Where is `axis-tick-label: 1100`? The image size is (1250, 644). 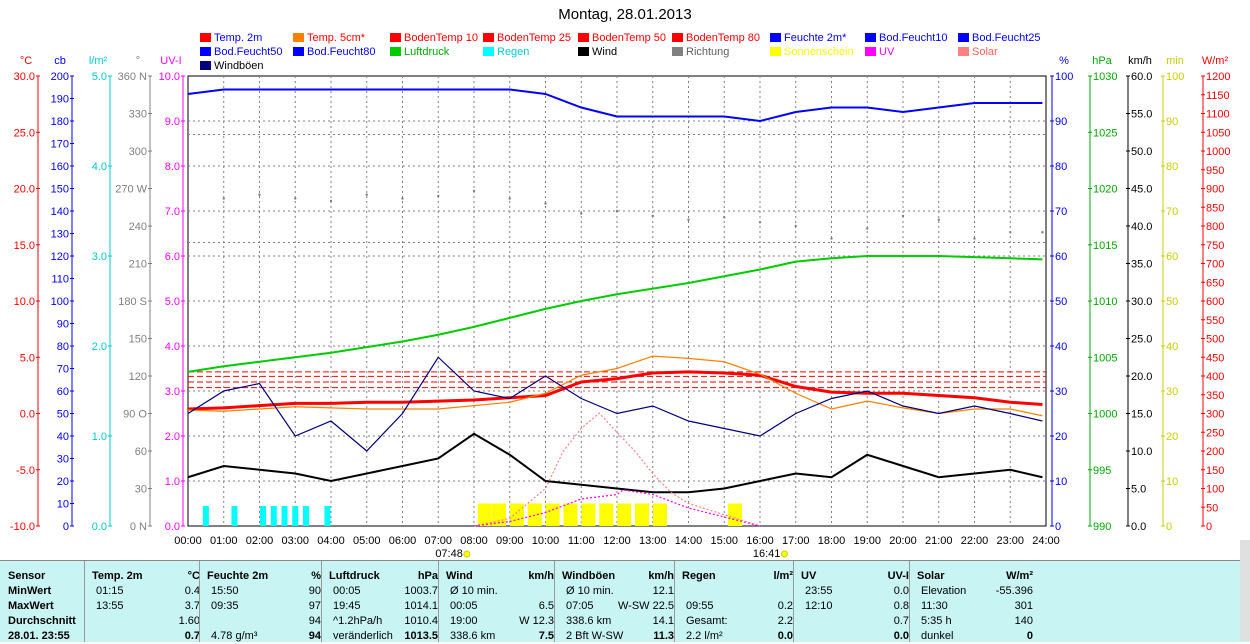 axis-tick-label: 1100 is located at coordinates (1218, 115).